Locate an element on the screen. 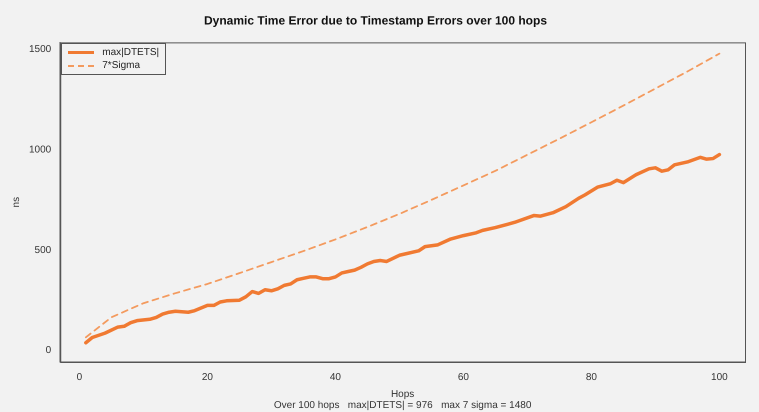 This screenshot has height=412, width=759. x-tick-label: 40 is located at coordinates (336, 377).